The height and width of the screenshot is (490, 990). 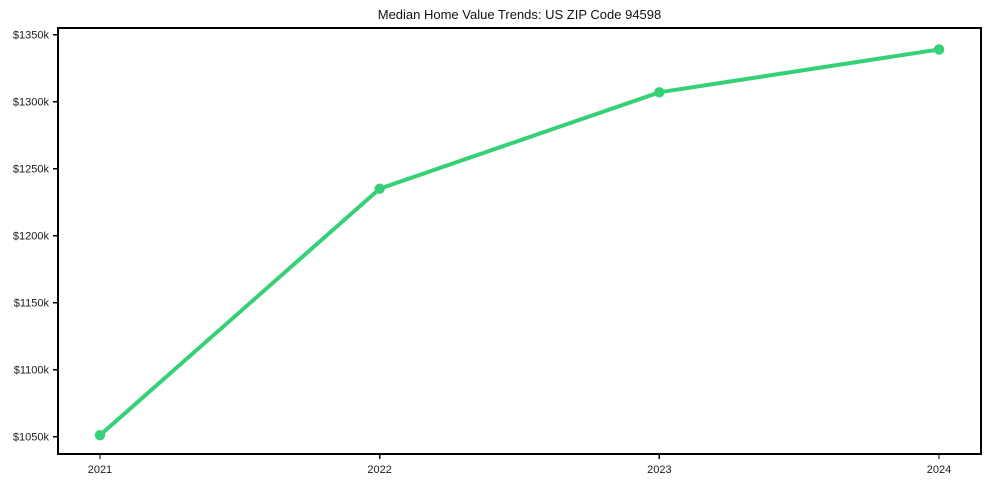 What do you see at coordinates (32, 304) in the screenshot?
I see `y-tick-label: $1150k` at bounding box center [32, 304].